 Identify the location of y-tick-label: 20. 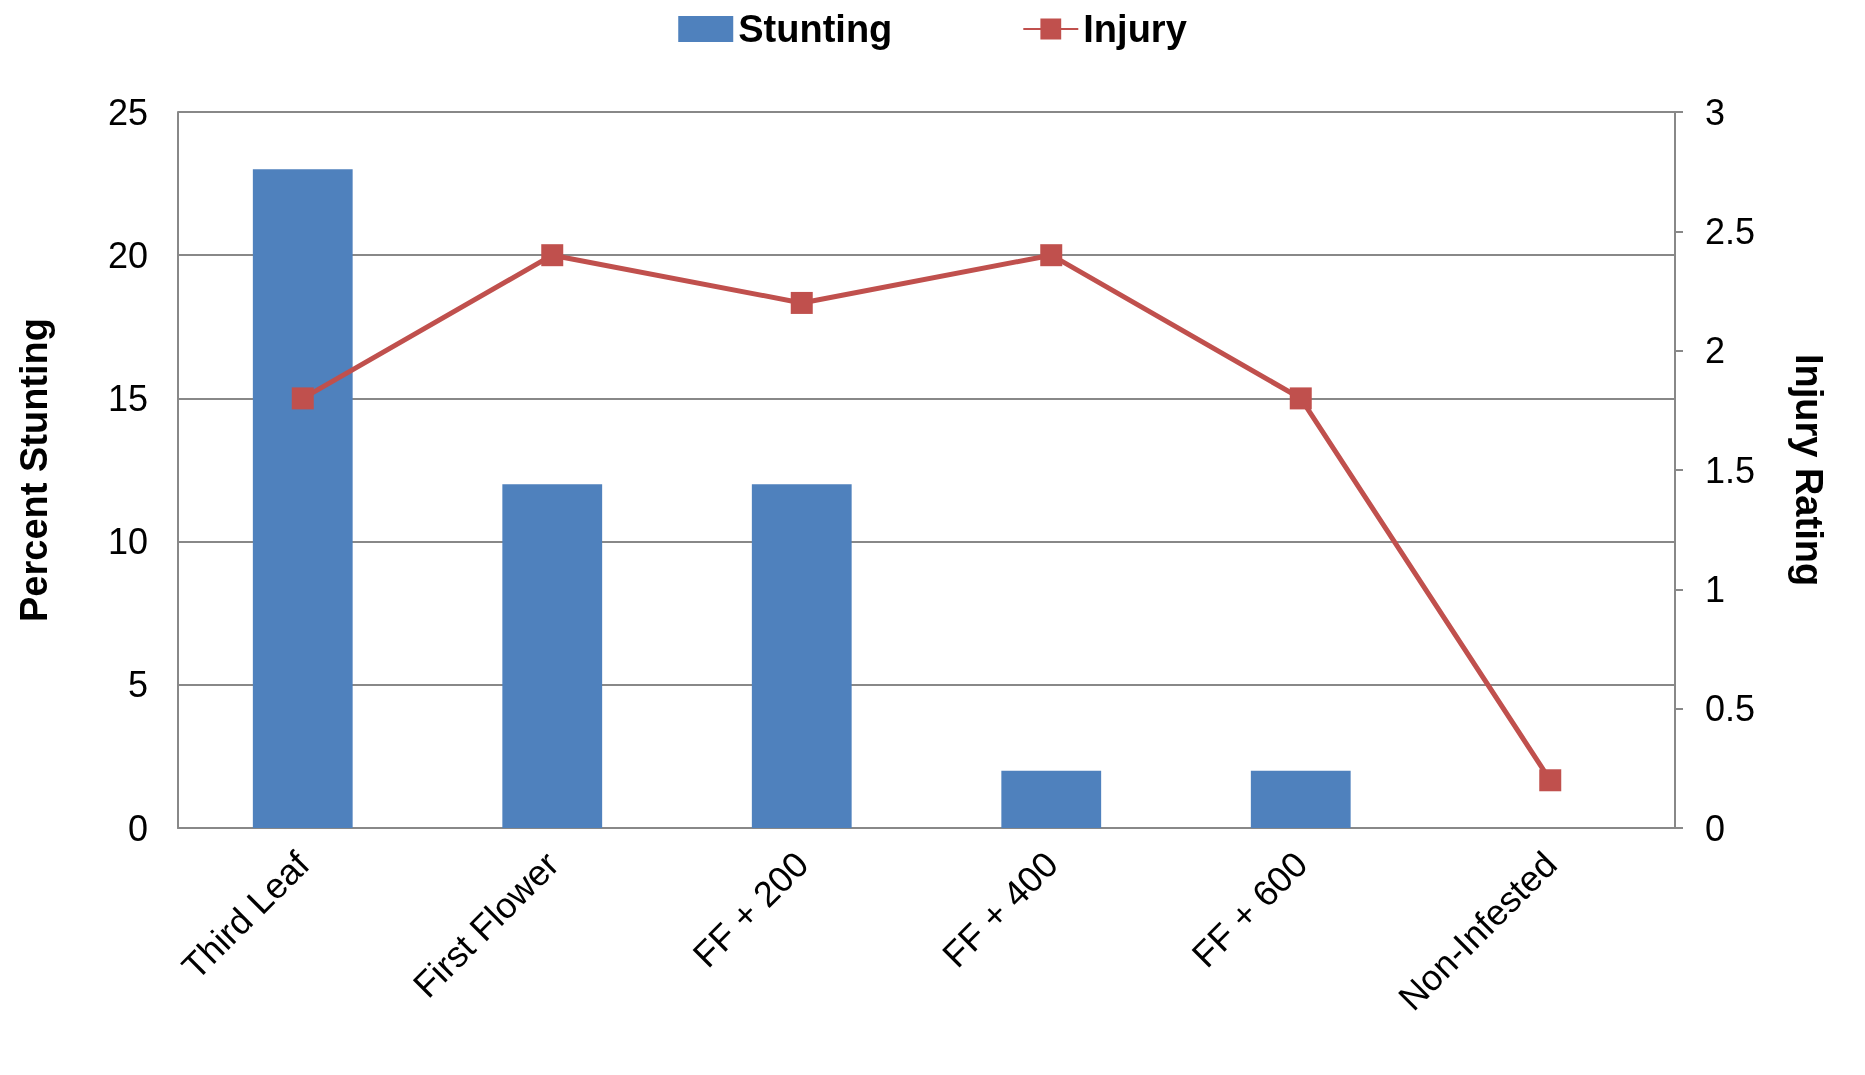
(127, 255).